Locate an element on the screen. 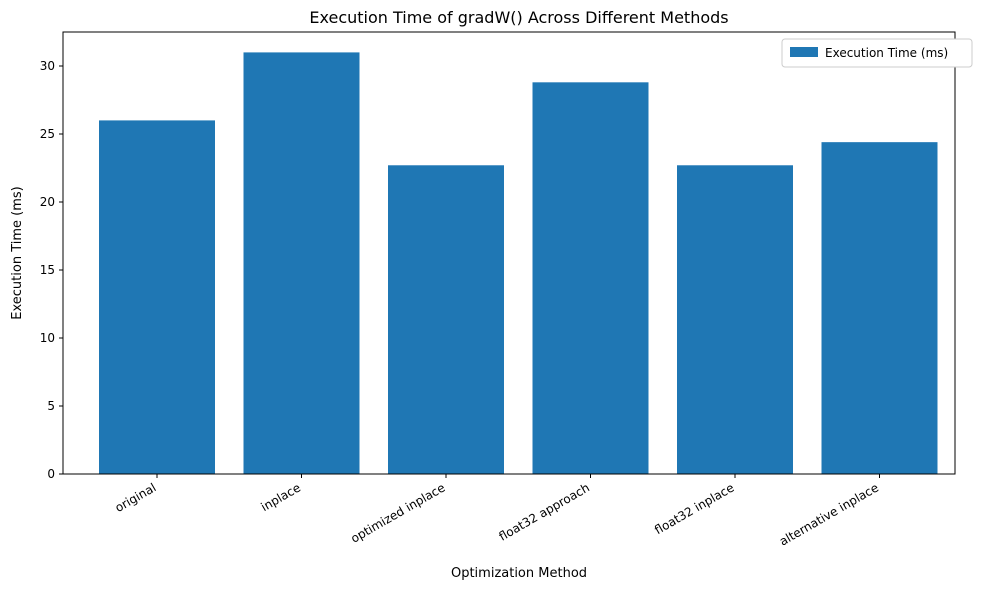 The width and height of the screenshot is (989, 590). x-tick-label: original is located at coordinates (136, 497).